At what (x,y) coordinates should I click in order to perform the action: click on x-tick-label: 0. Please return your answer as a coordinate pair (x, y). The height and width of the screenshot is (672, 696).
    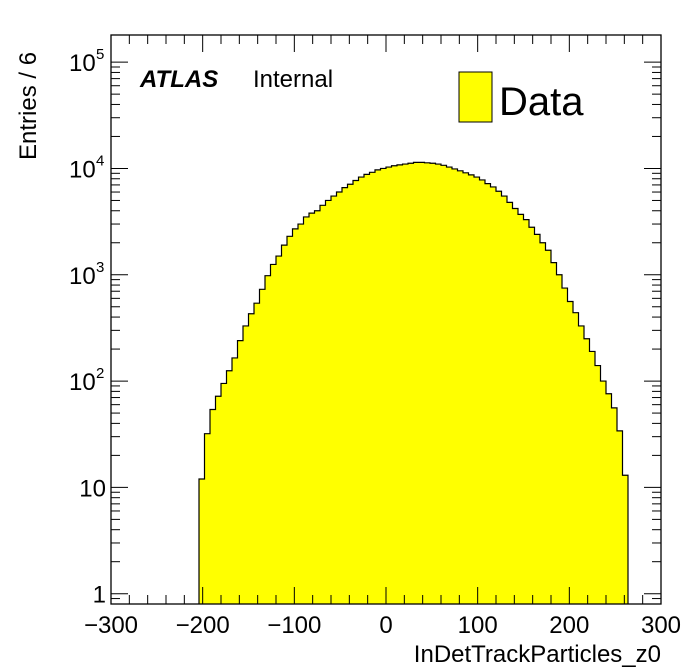
    Looking at the image, I should click on (385, 625).